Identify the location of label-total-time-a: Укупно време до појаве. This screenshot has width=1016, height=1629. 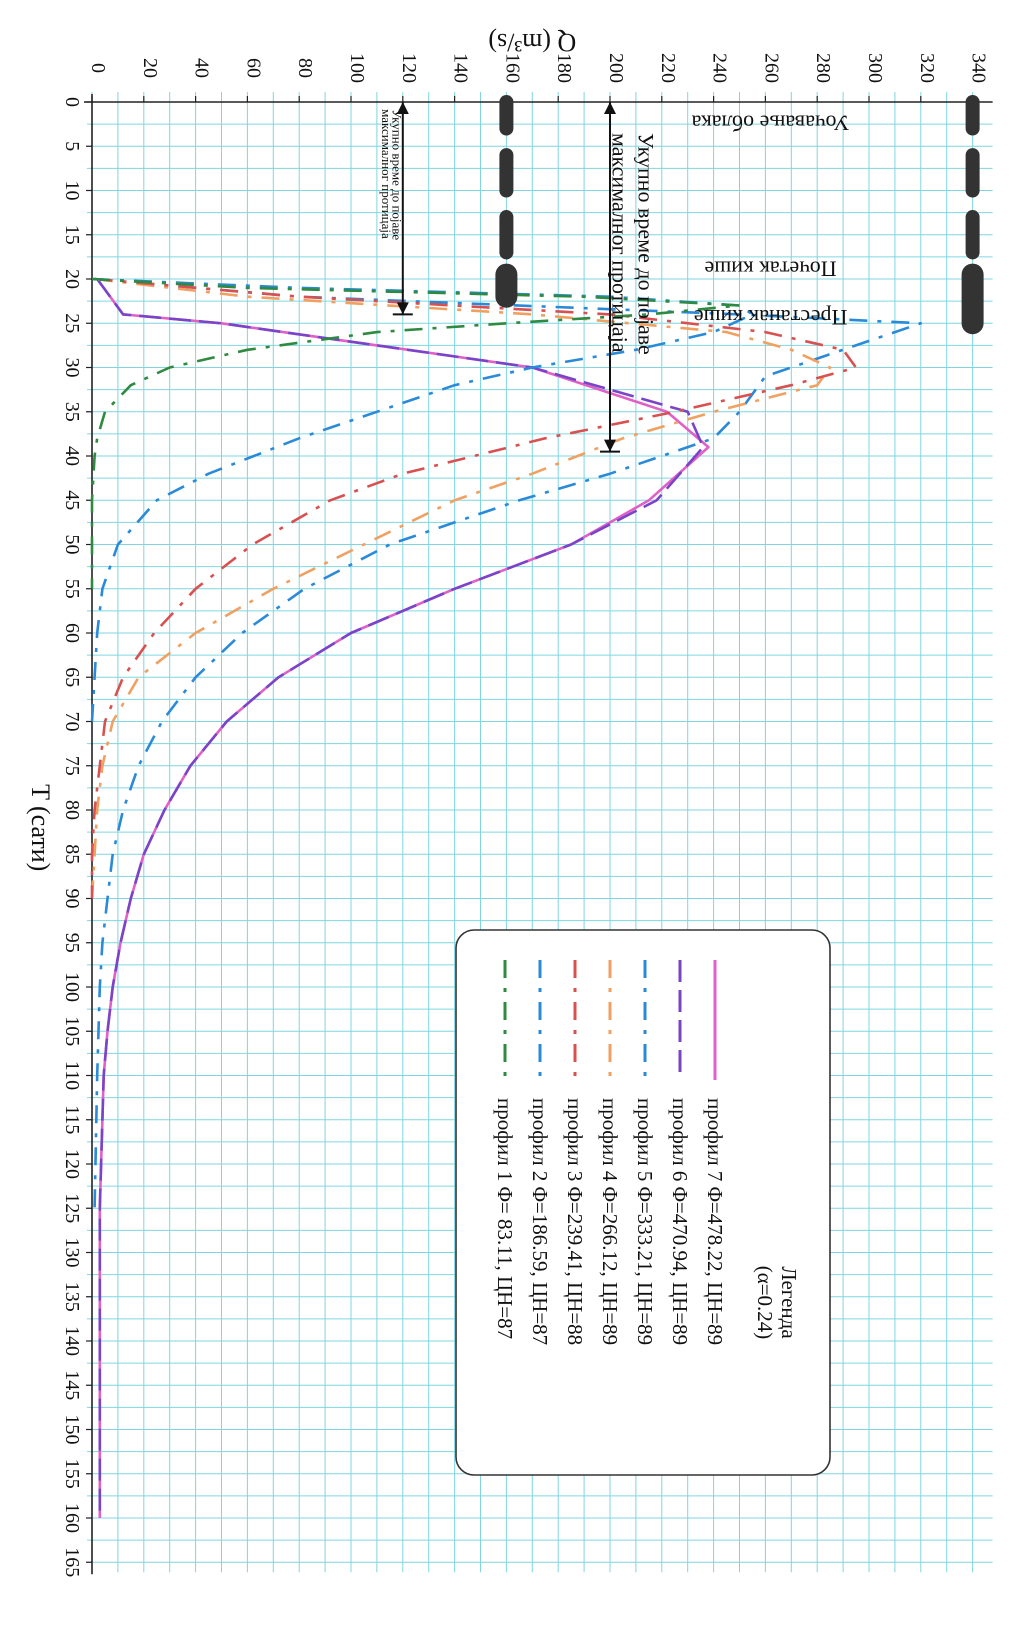
(645, 244).